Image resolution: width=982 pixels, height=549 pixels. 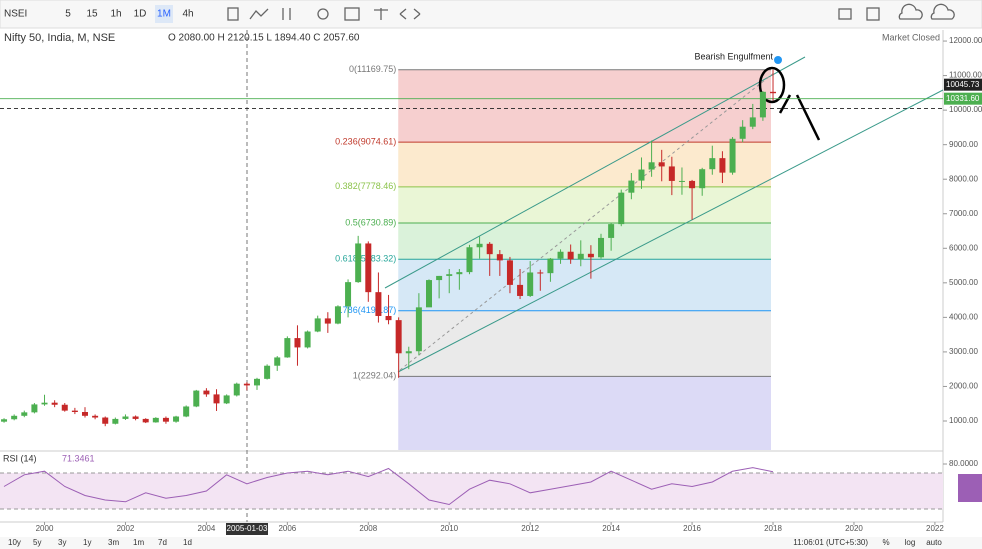 I want to click on snapshot-icon, so click(x=845, y=14).